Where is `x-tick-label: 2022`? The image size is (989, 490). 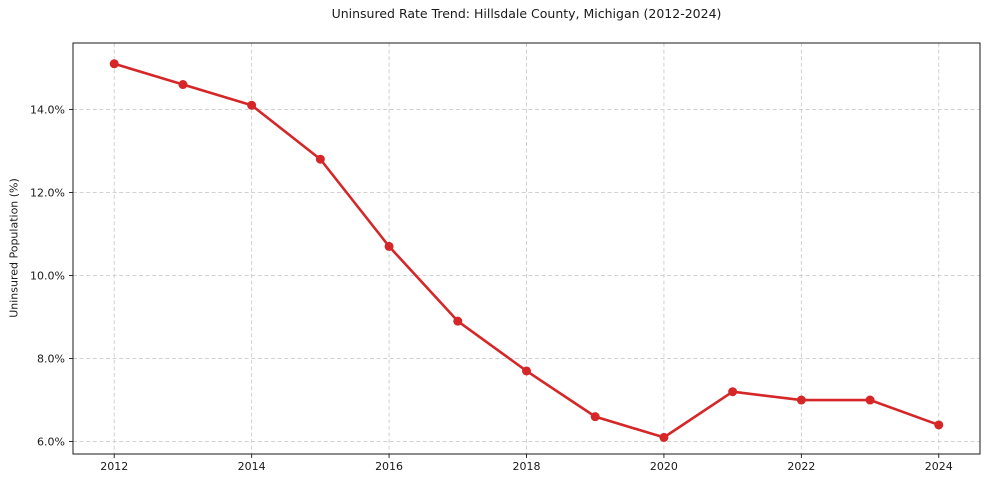
x-tick-label: 2022 is located at coordinates (801, 466).